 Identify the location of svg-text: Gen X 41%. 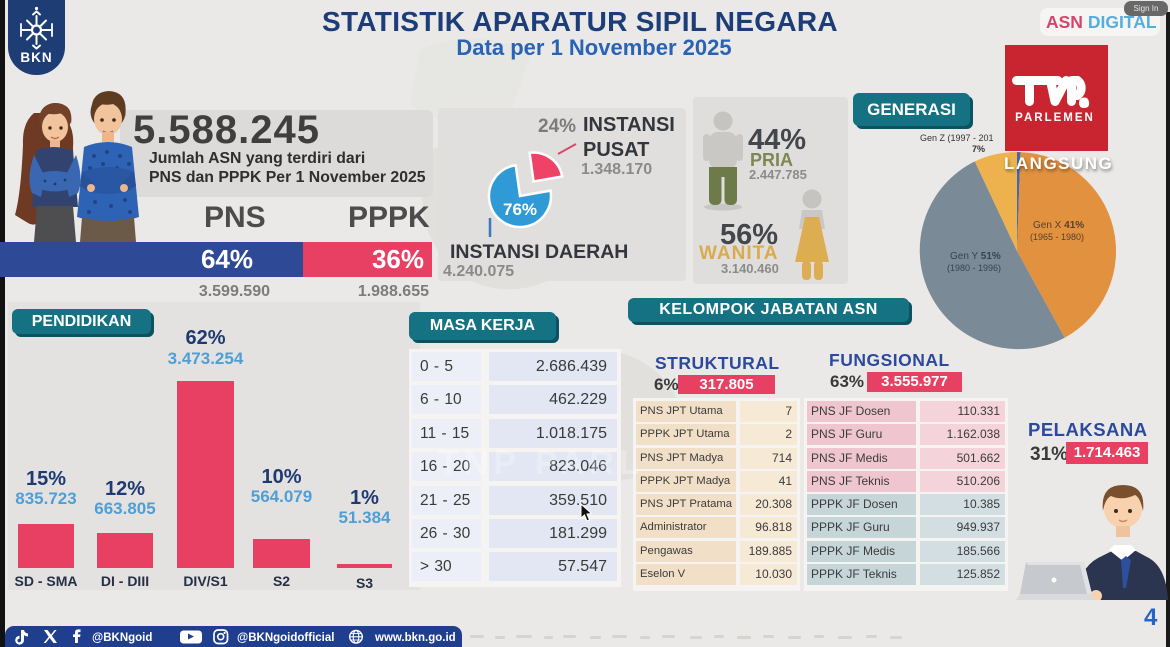
(1058, 225).